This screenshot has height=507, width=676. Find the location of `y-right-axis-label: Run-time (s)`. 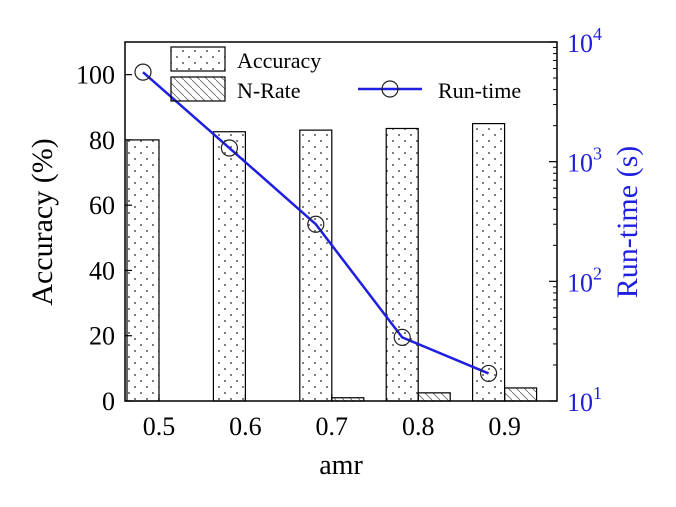

y-right-axis-label: Run-time (s) is located at coordinates (627, 222).